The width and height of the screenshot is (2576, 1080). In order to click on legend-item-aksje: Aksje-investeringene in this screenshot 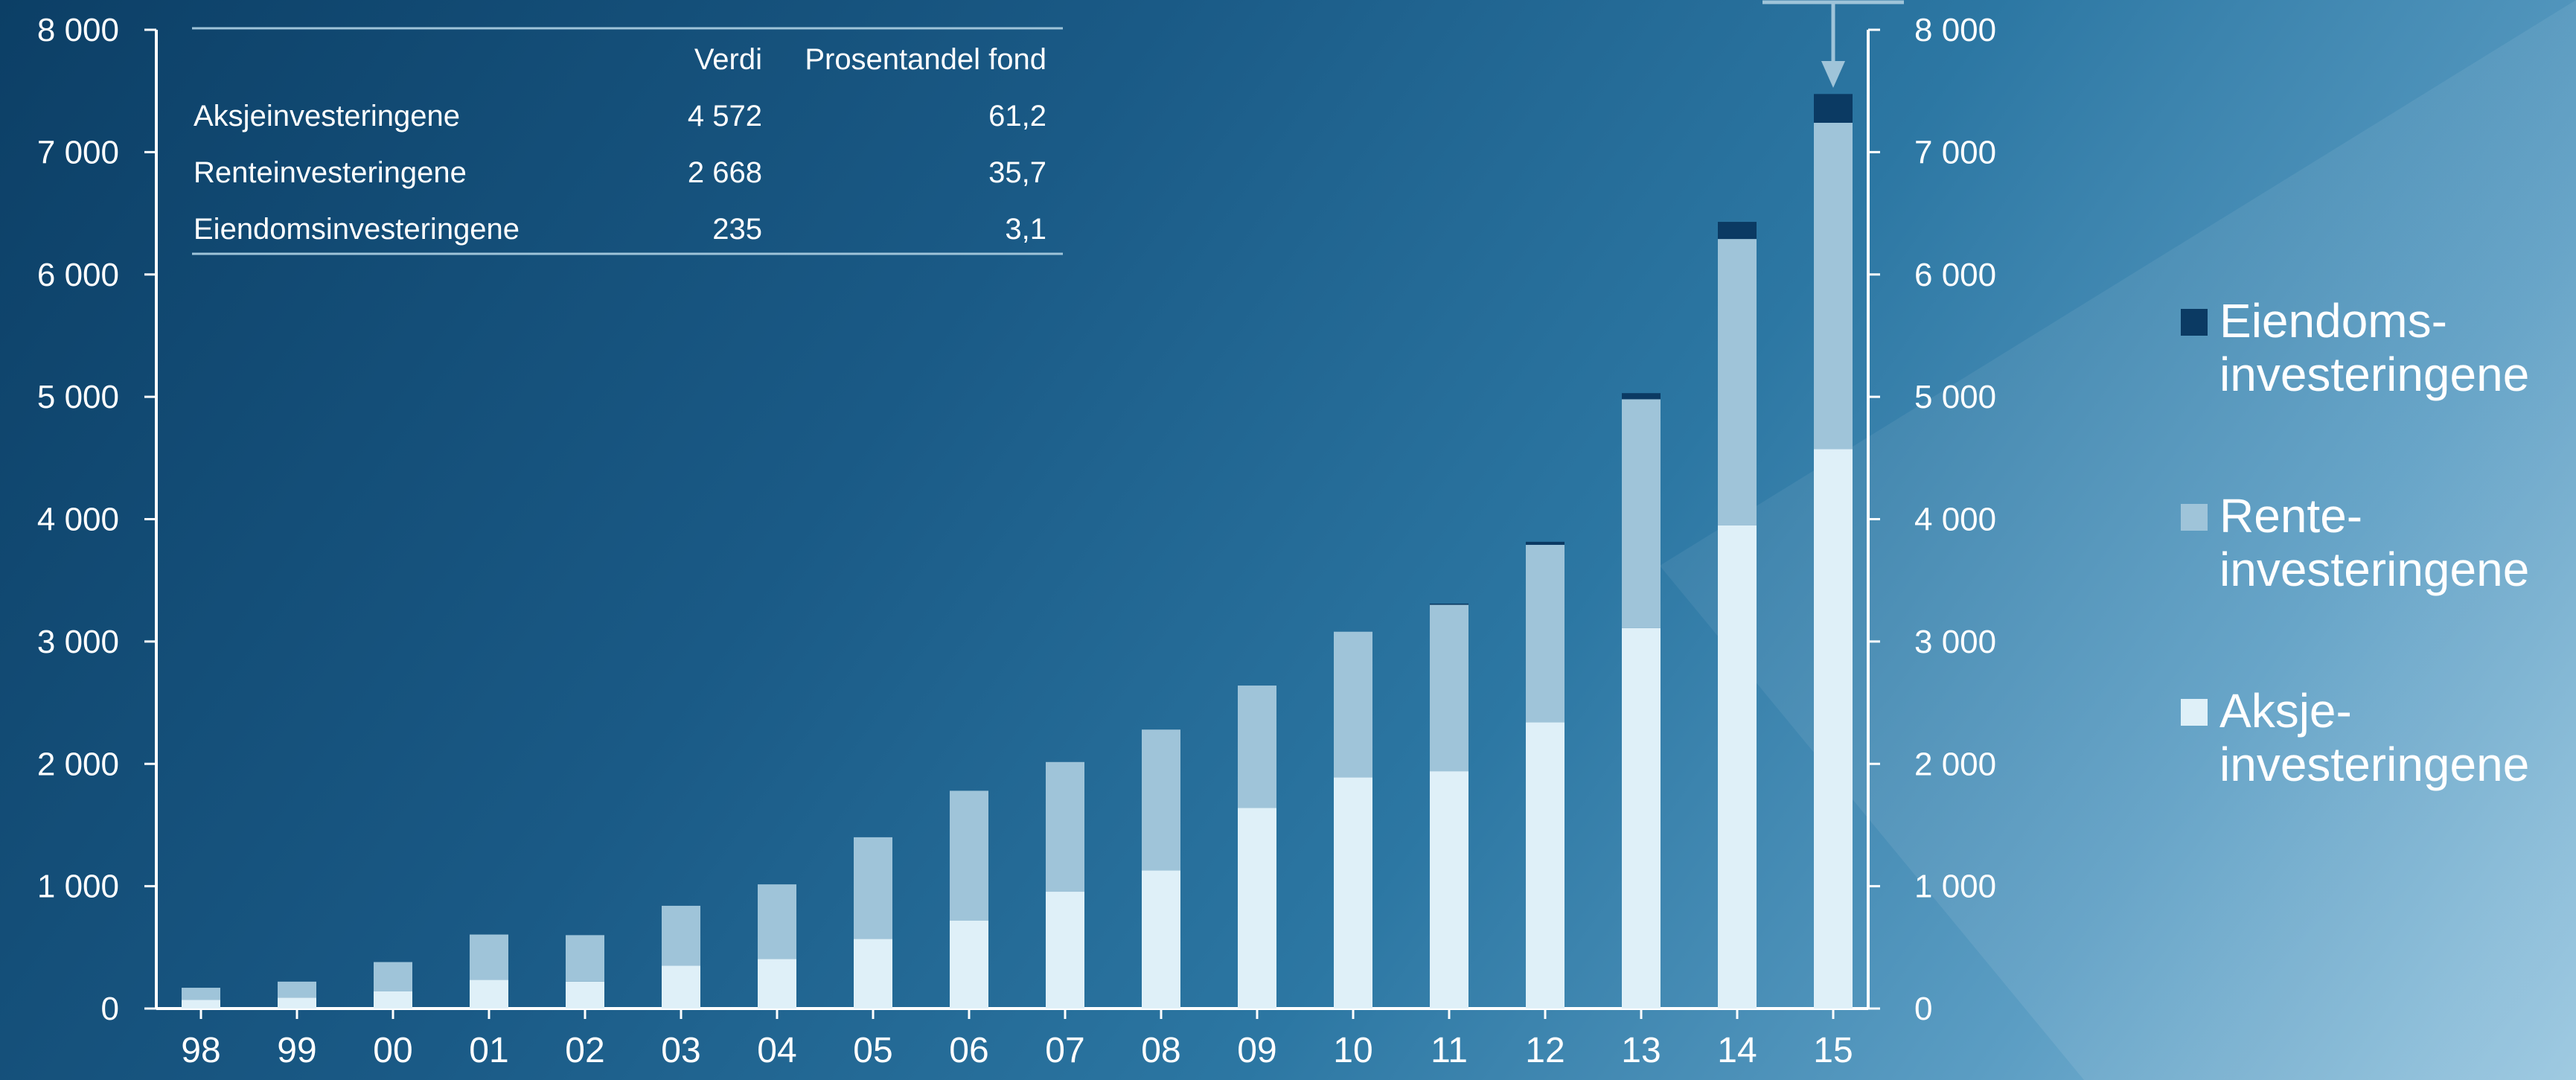, I will do `click(2374, 740)`.